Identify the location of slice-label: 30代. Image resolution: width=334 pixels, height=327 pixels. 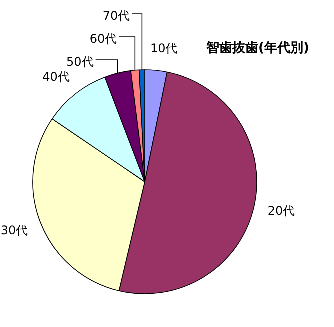
(14, 231).